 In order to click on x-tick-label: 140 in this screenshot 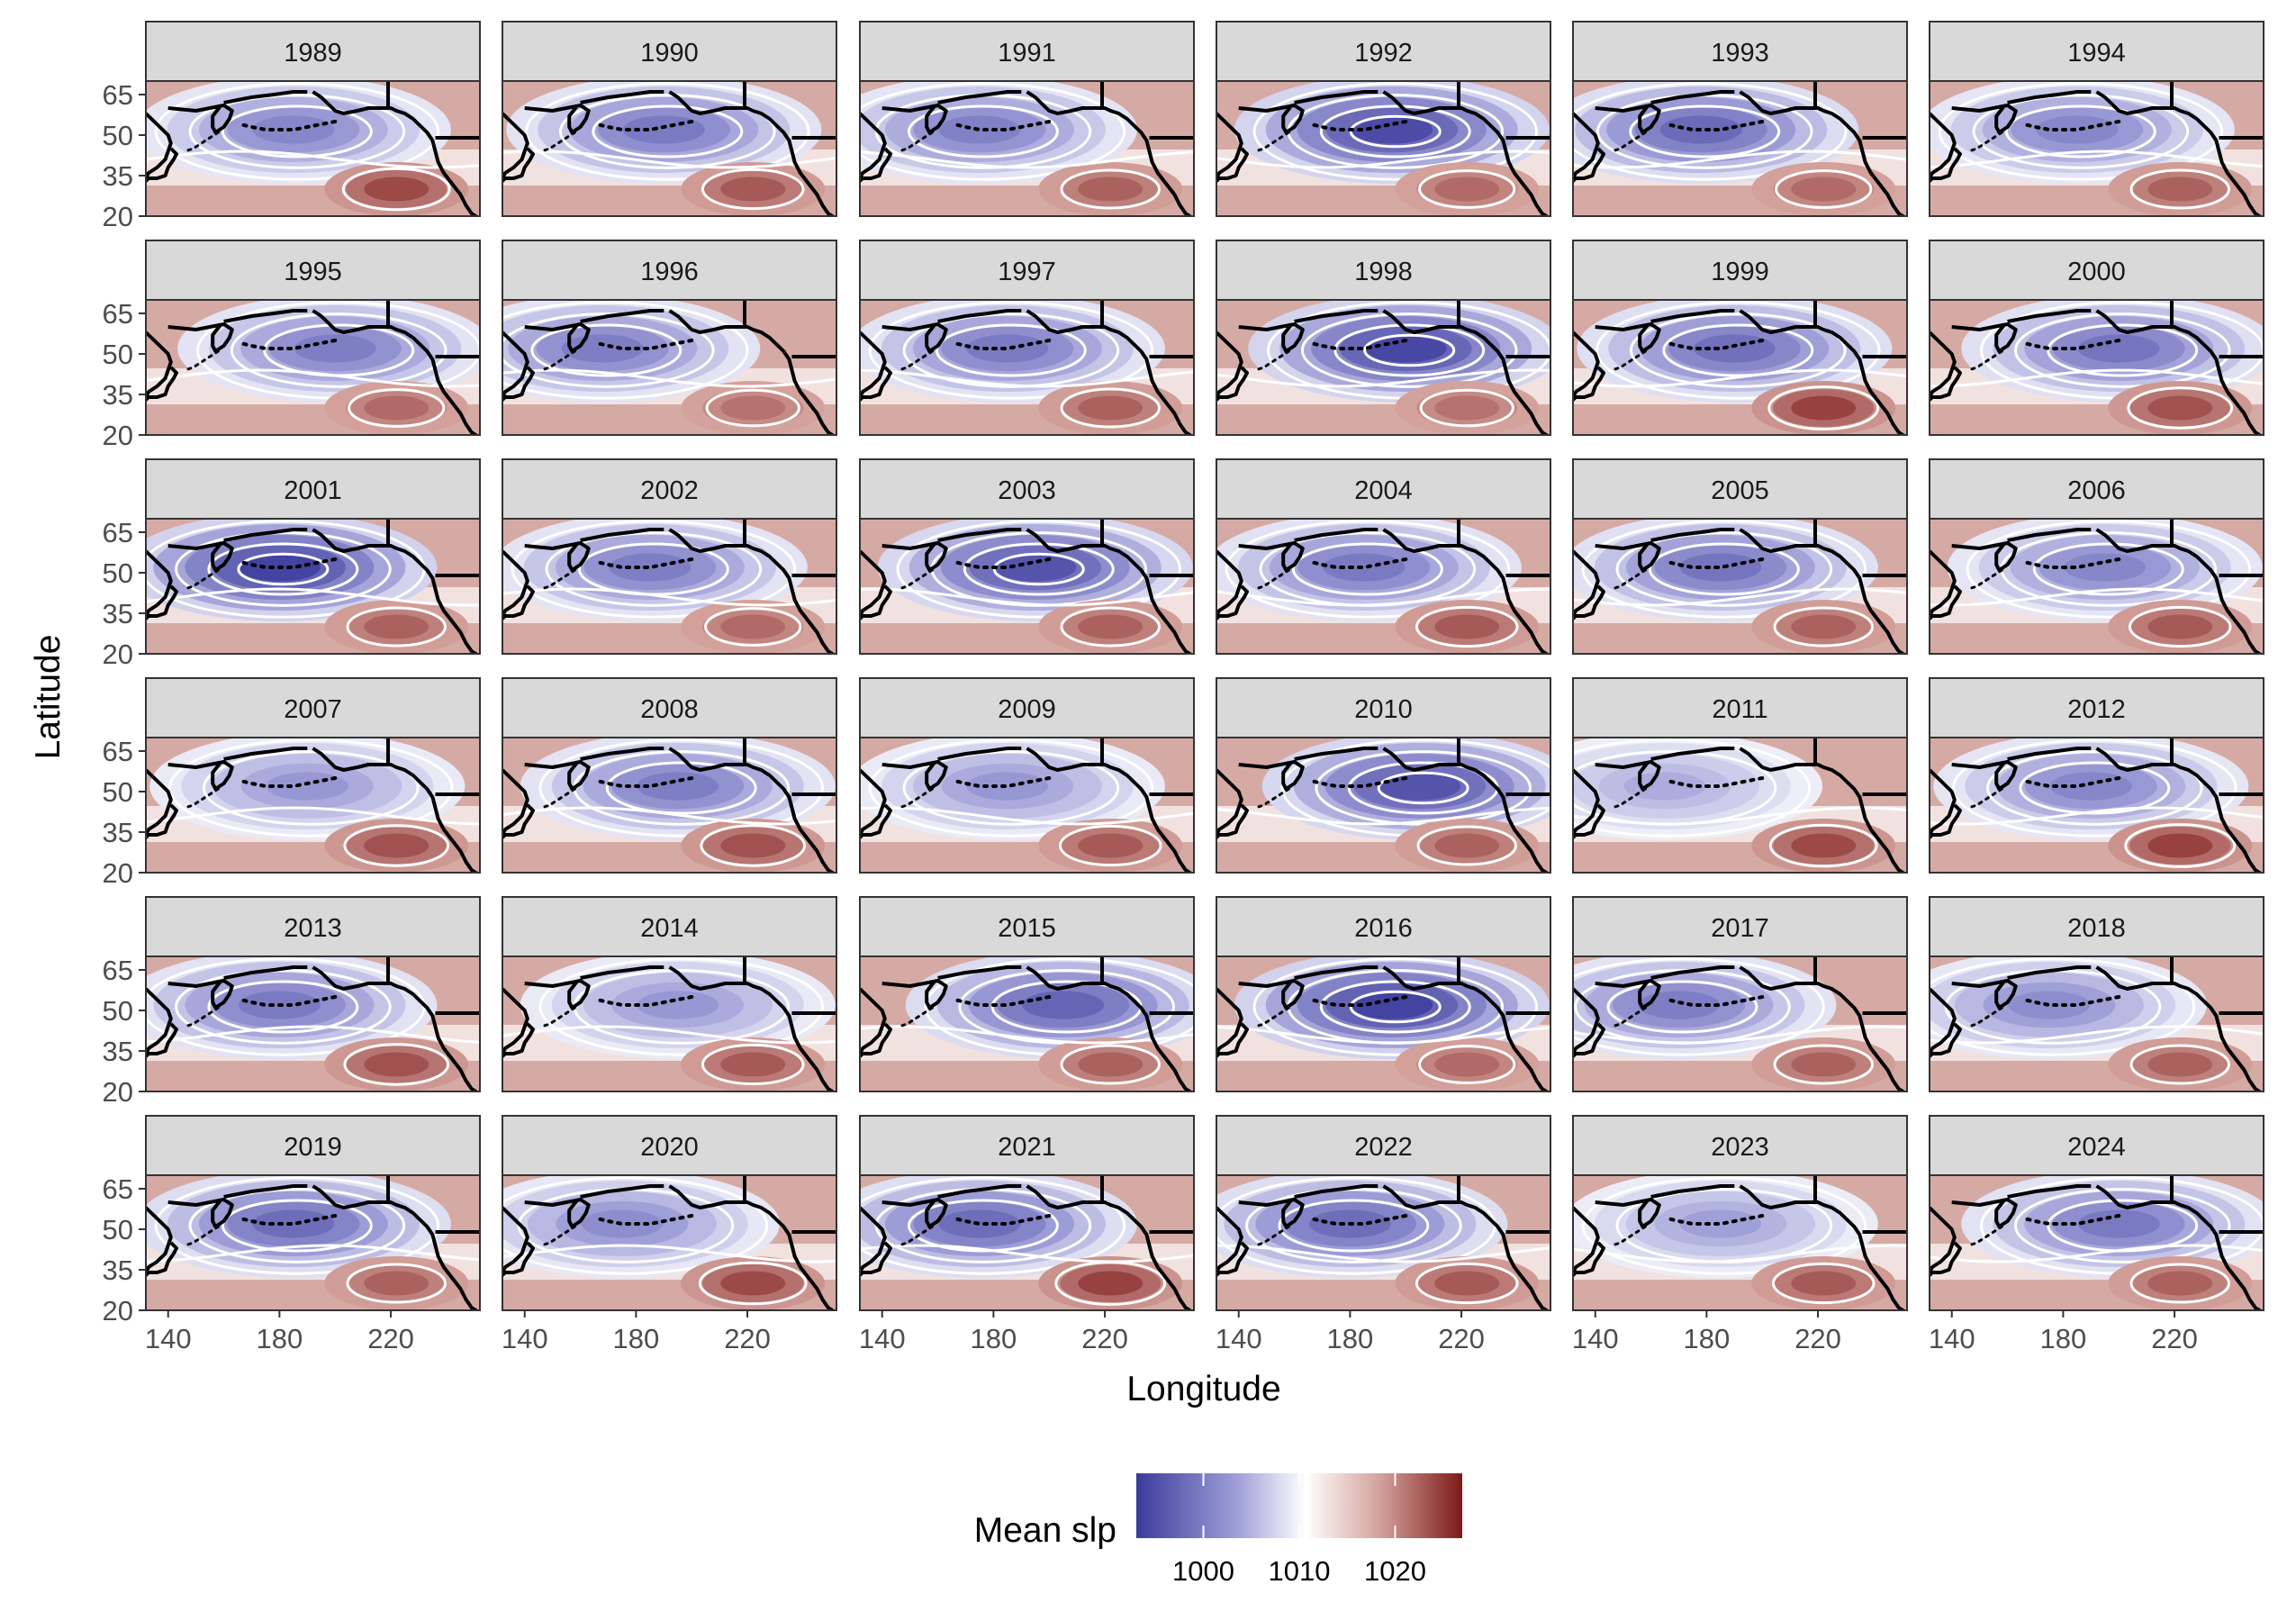, I will do `click(525, 1338)`.